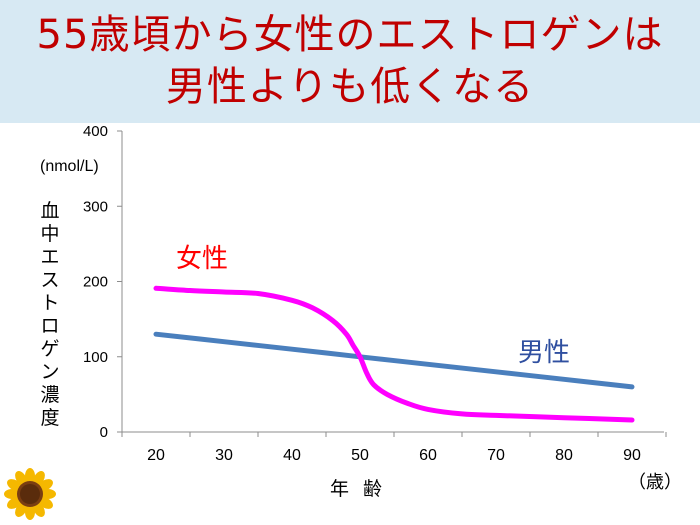  Describe the element at coordinates (95, 357) in the screenshot. I see `y-tick-label: 100` at that location.